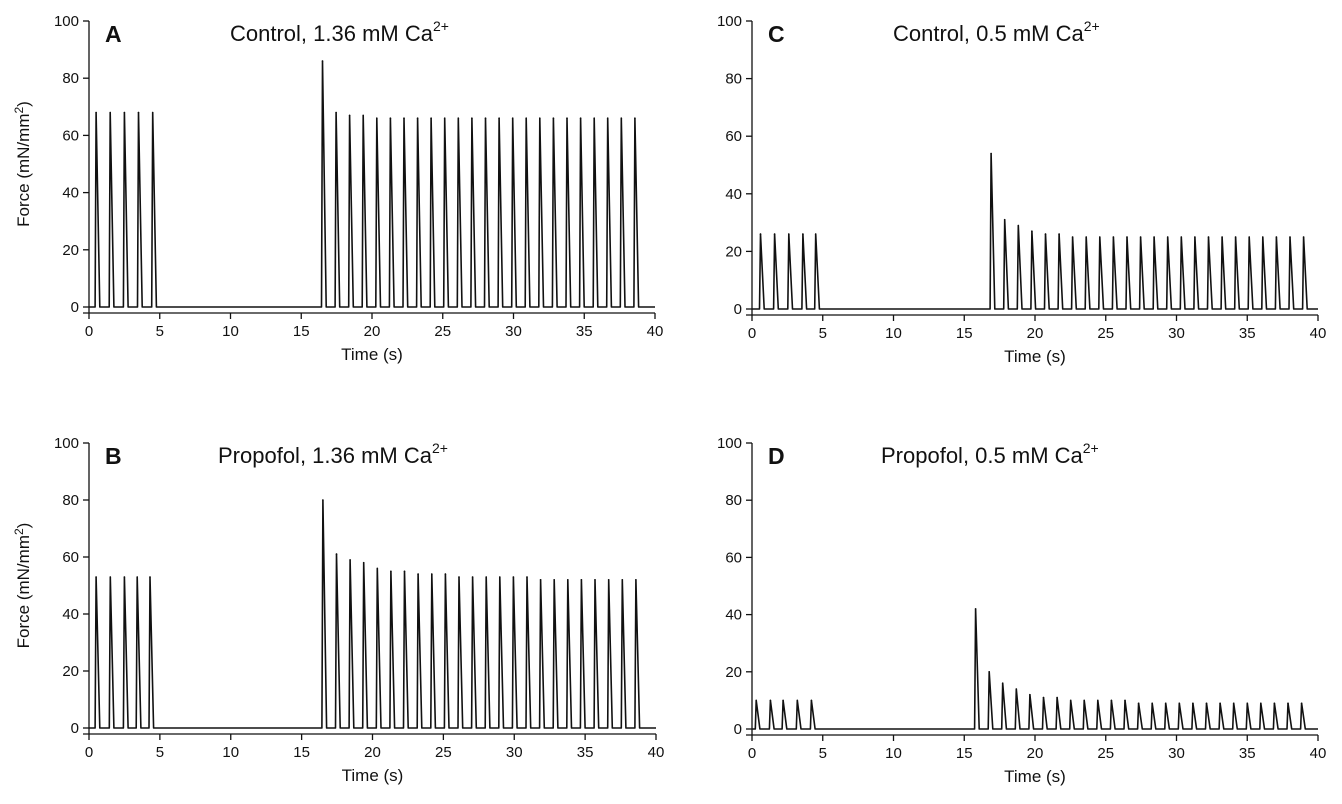 The image size is (1342, 804). Describe the element at coordinates (964, 753) in the screenshot. I see `x-tick-label: 15` at that location.